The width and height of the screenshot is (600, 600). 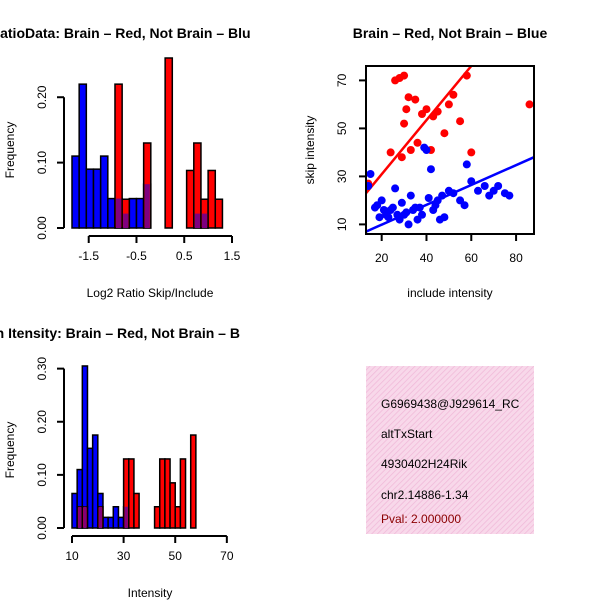 I want to click on ratio-histogram-x-tick-label: -1.5, so click(x=88, y=256).